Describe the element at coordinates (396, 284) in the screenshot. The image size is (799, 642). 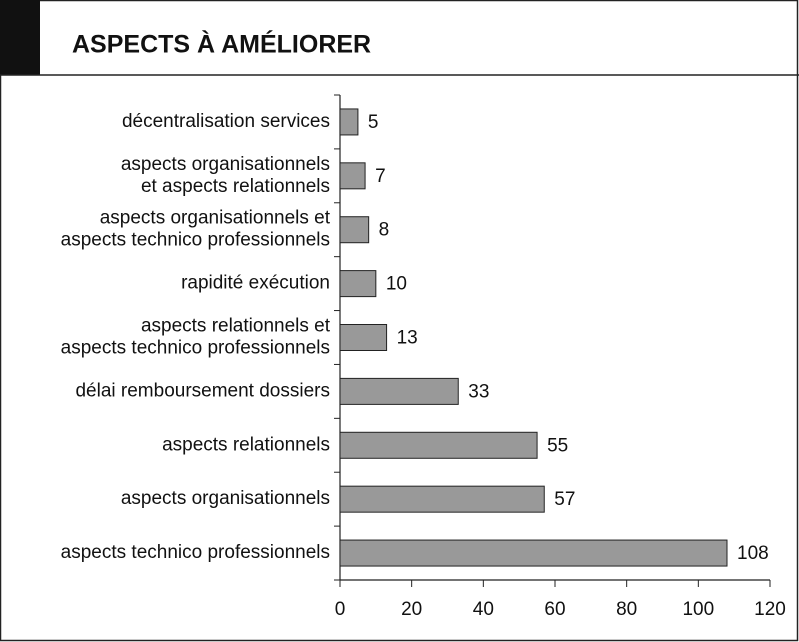
I see `value-label: 10` at that location.